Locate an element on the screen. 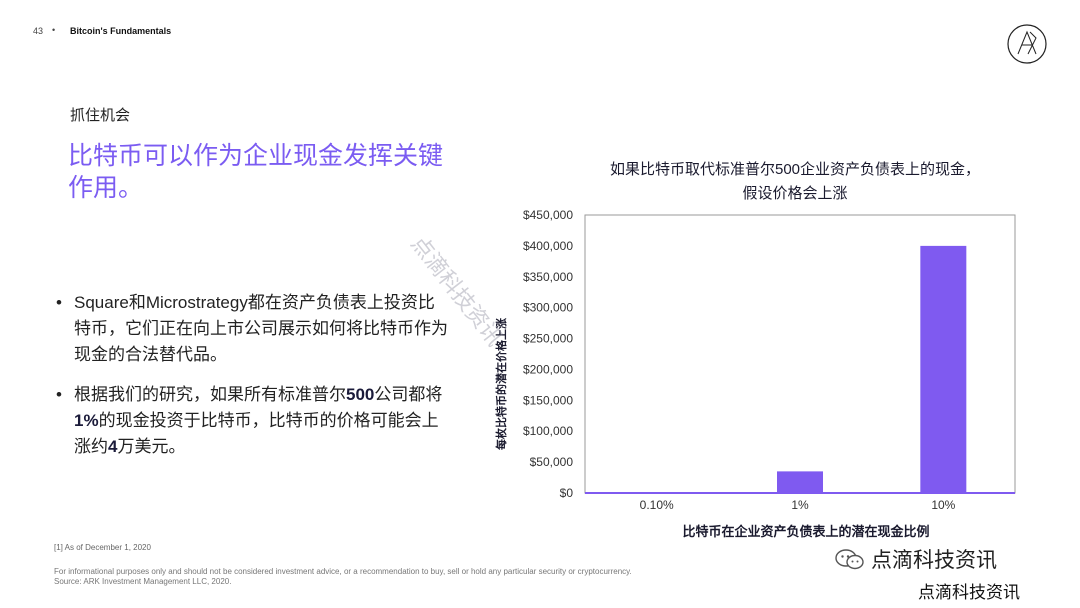  brand-badge: 点滴科技资讯 is located at coordinates (916, 559).